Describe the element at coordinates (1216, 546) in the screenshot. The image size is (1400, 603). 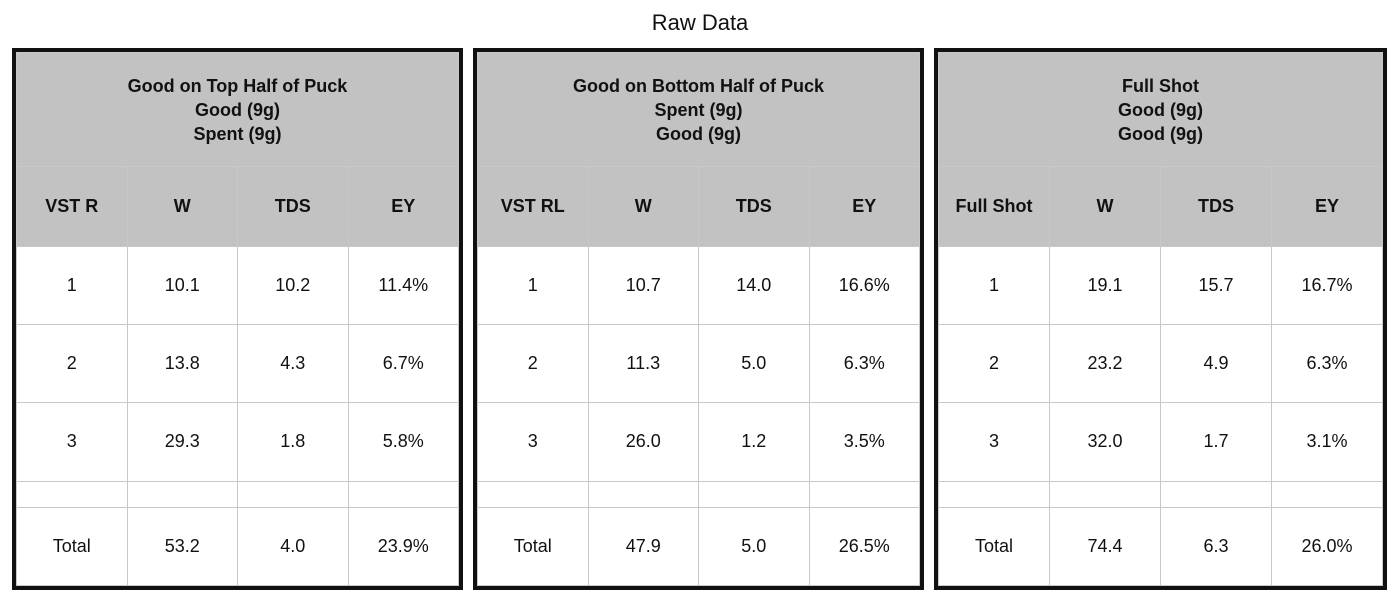
I see `total-cell: 6.3` at that location.